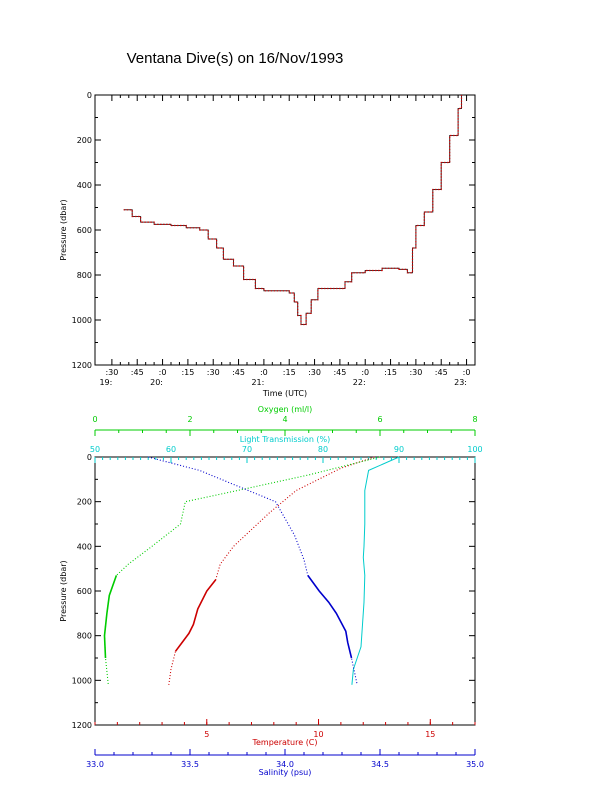  Describe the element at coordinates (318, 734) in the screenshot. I see `axis-tick-label-2: 10` at that location.